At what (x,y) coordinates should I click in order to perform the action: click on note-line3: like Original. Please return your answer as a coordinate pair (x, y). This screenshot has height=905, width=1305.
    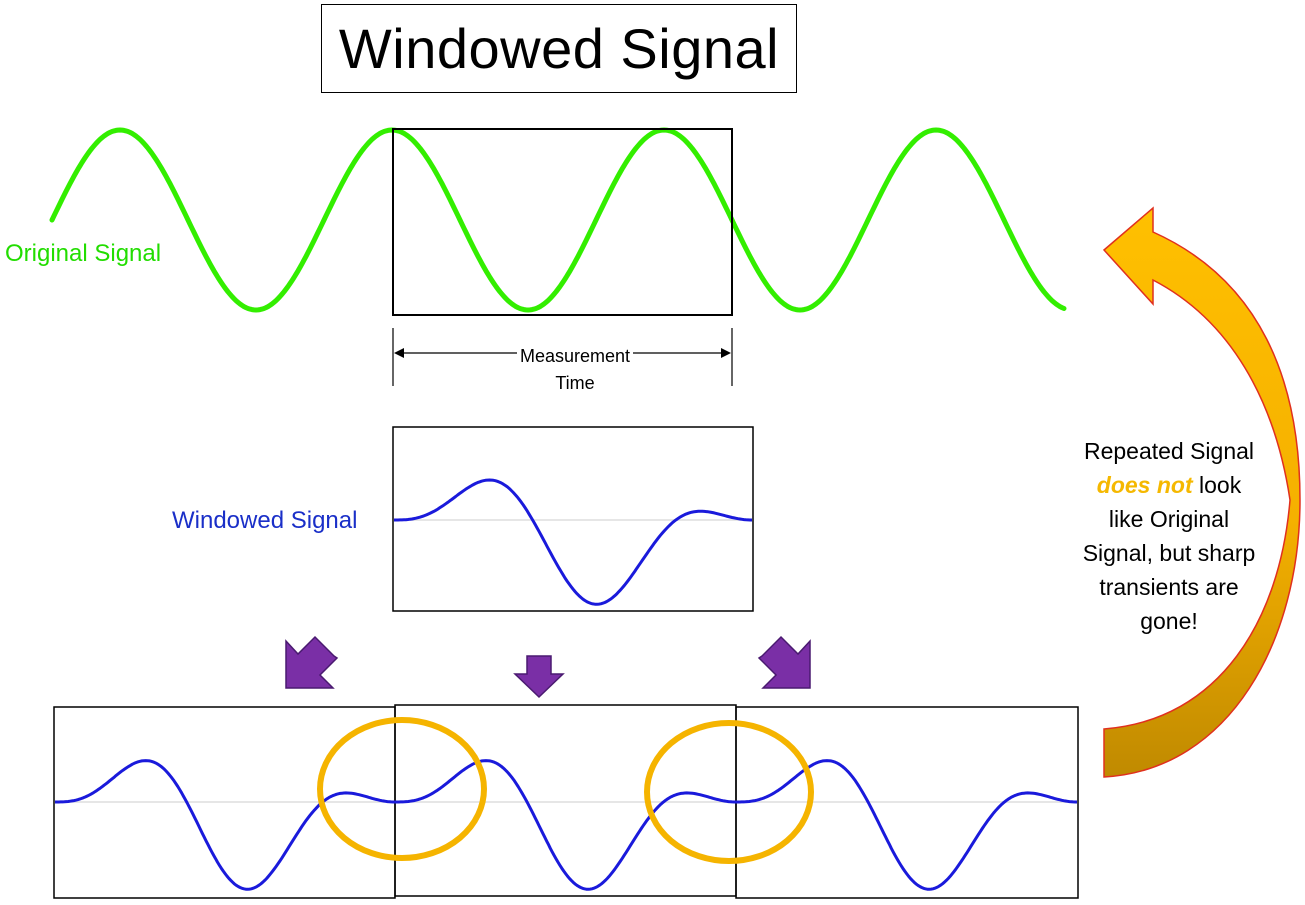
    Looking at the image, I should click on (1169, 519).